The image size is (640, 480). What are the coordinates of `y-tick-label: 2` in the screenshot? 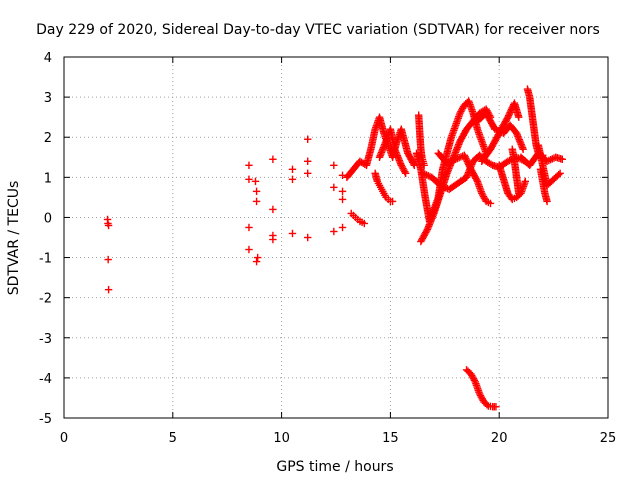 It's located at (48, 138).